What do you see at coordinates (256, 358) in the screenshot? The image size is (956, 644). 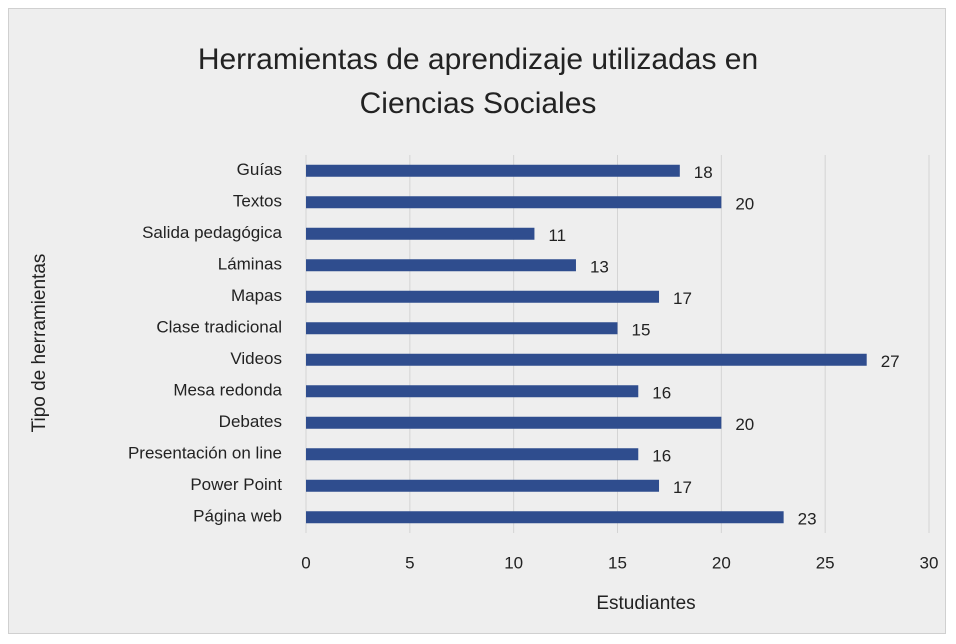 I see `y-tick-label: Videos` at bounding box center [256, 358].